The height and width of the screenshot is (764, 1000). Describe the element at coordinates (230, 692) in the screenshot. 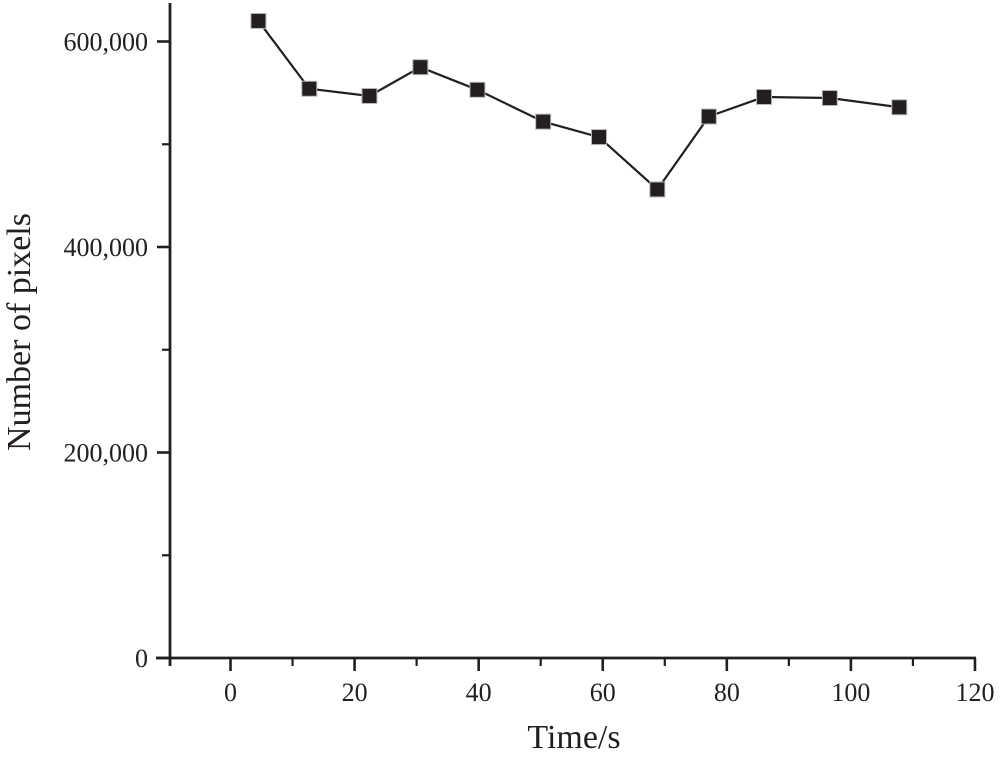

I see `x-tick-label: 0` at that location.